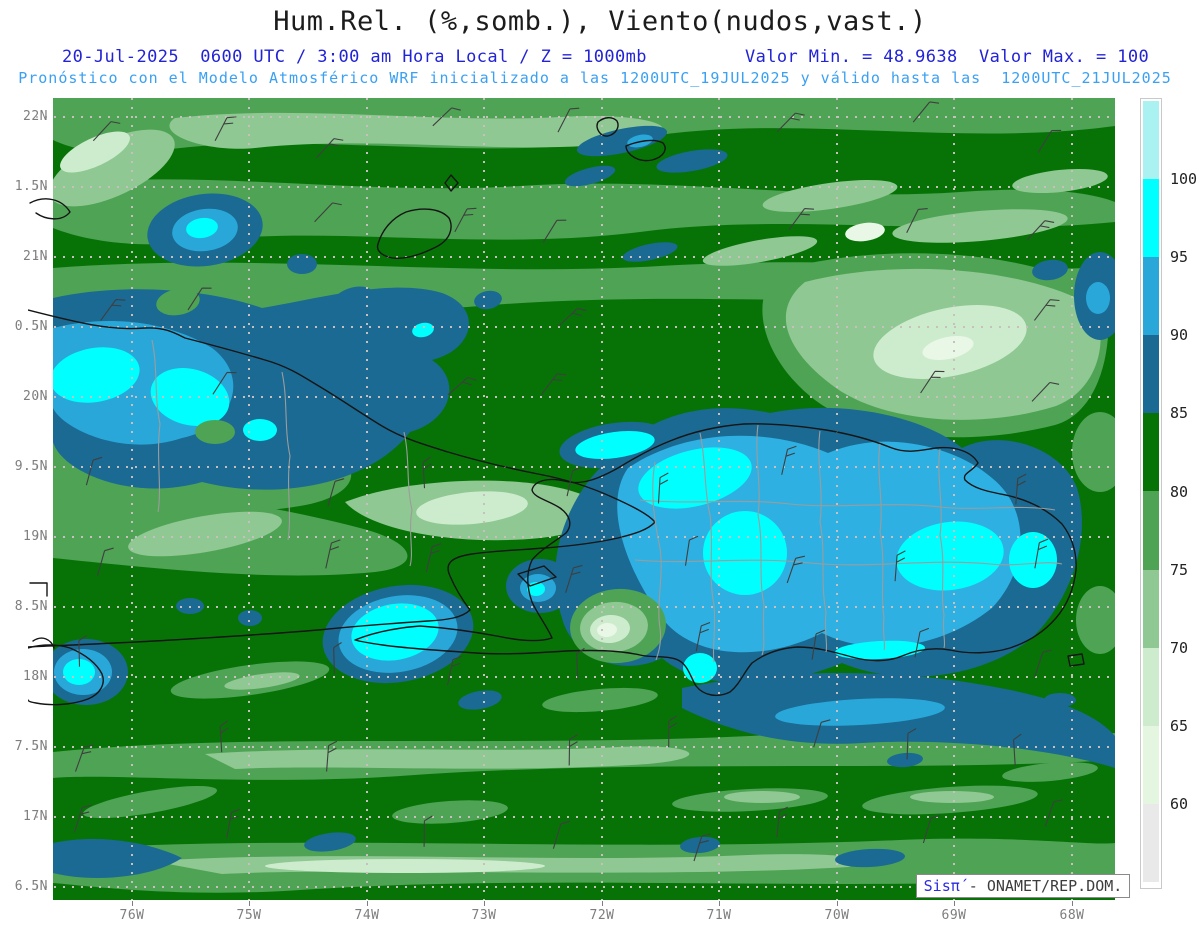  I want to click on attribution-text: - ONAMET/REP.DOM., so click(1041, 886).